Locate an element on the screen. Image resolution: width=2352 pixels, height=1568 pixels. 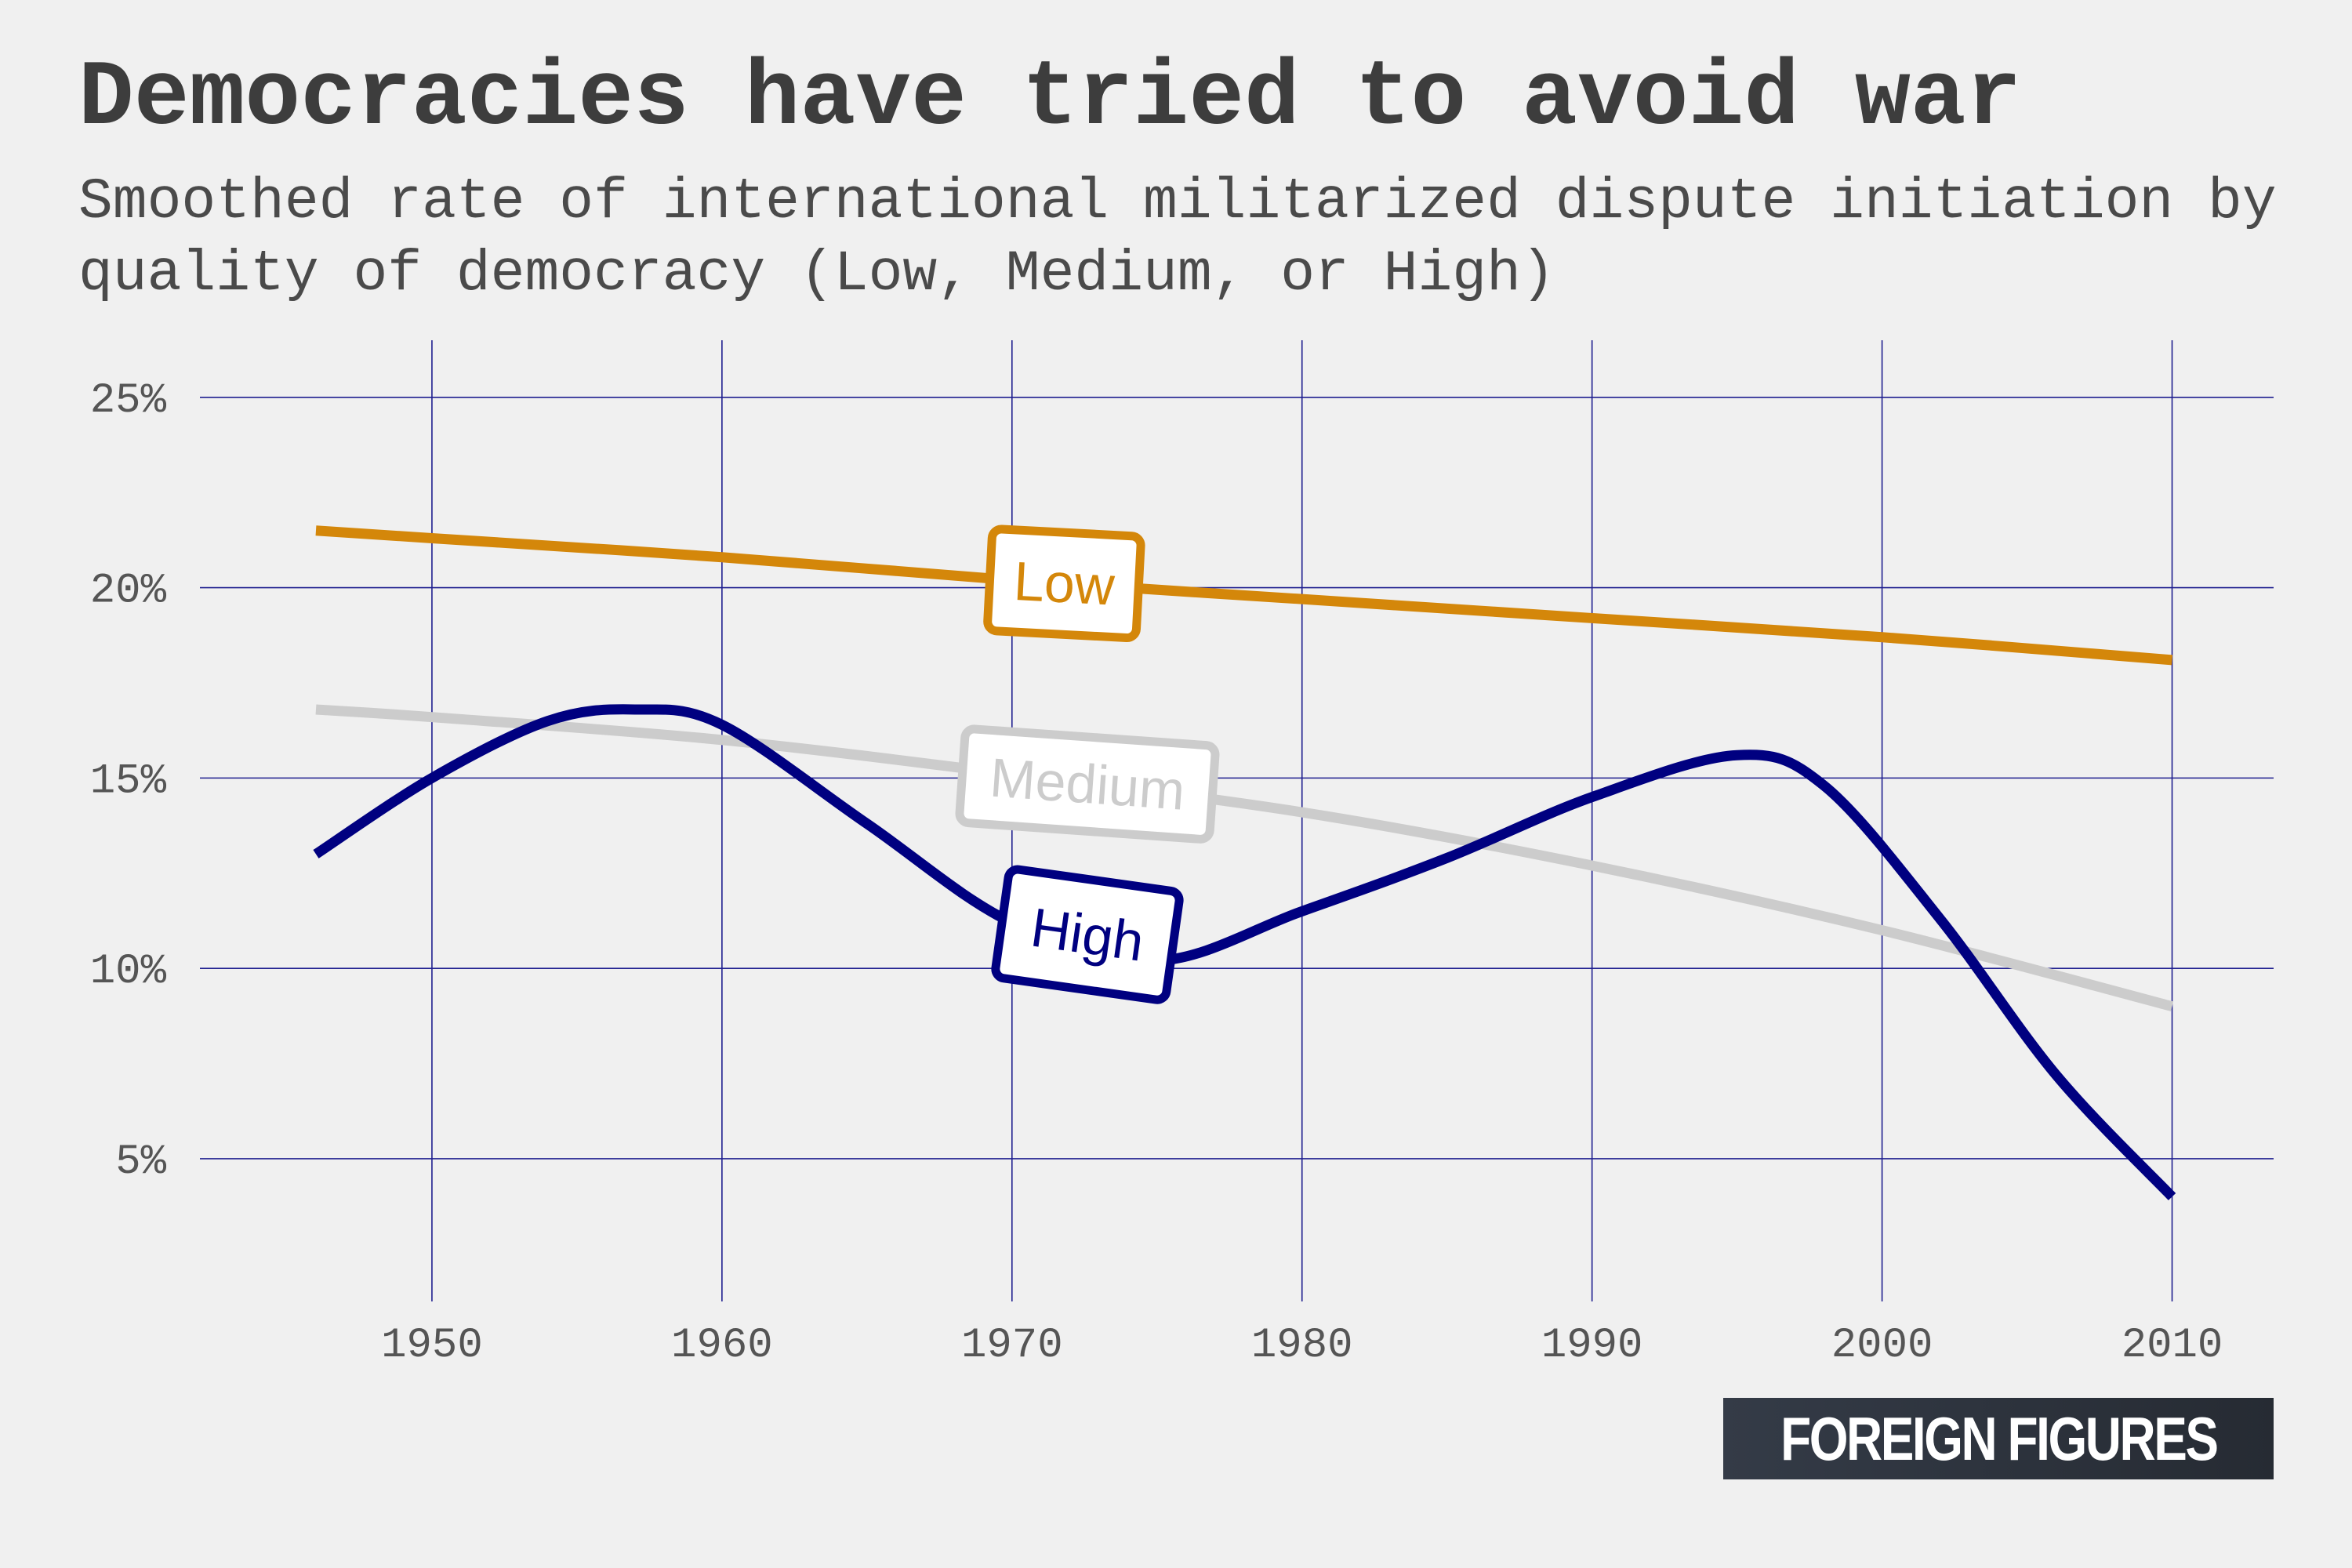
x-tick-label: 2000 is located at coordinates (1882, 1346).